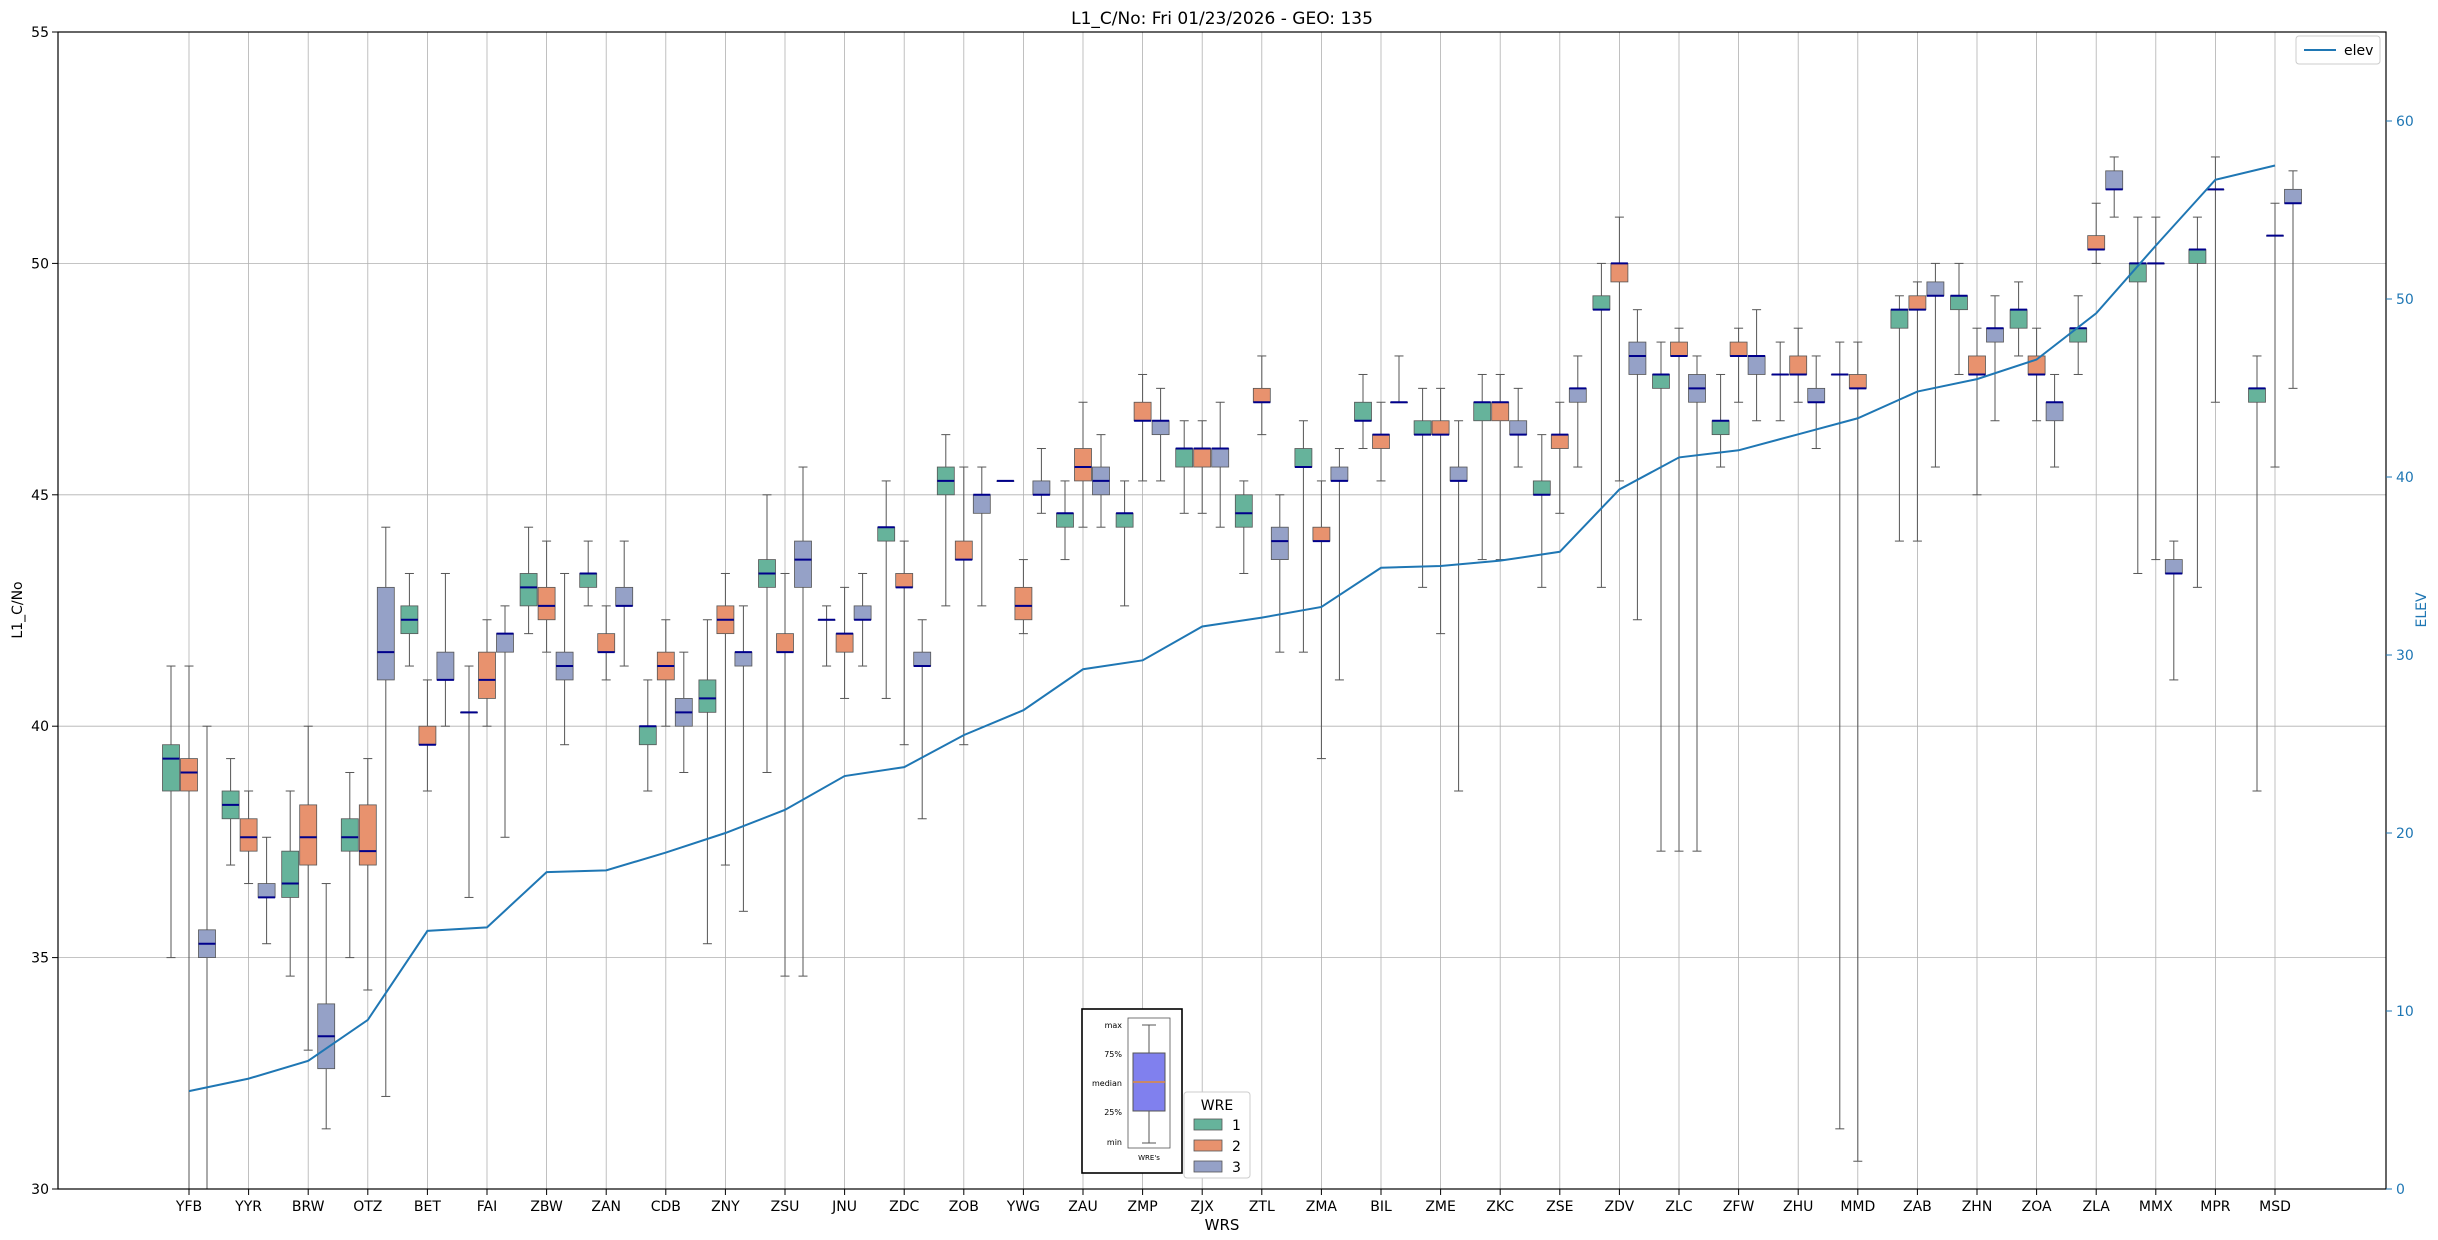 Image resolution: width=2438 pixels, height=1240 pixels. What do you see at coordinates (2405, 834) in the screenshot?
I see `y2-tick-label: 20` at bounding box center [2405, 834].